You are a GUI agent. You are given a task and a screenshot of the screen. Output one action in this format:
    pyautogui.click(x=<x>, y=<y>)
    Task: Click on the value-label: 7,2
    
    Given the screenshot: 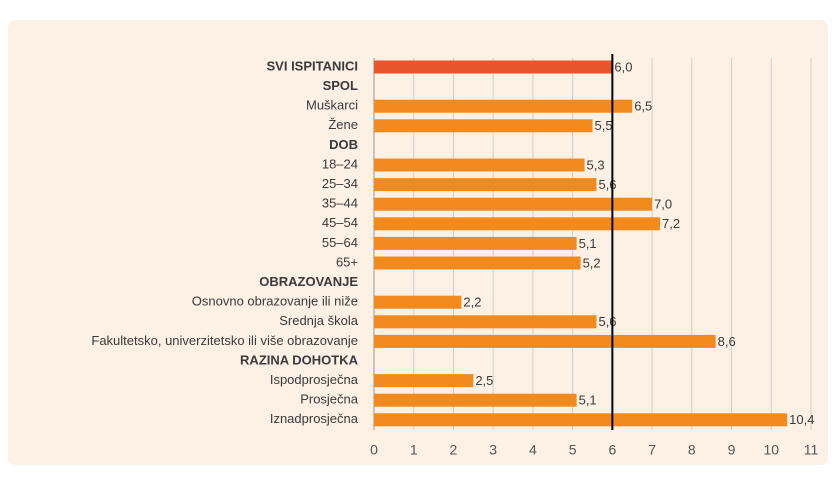 What is the action you would take?
    pyautogui.click(x=671, y=223)
    